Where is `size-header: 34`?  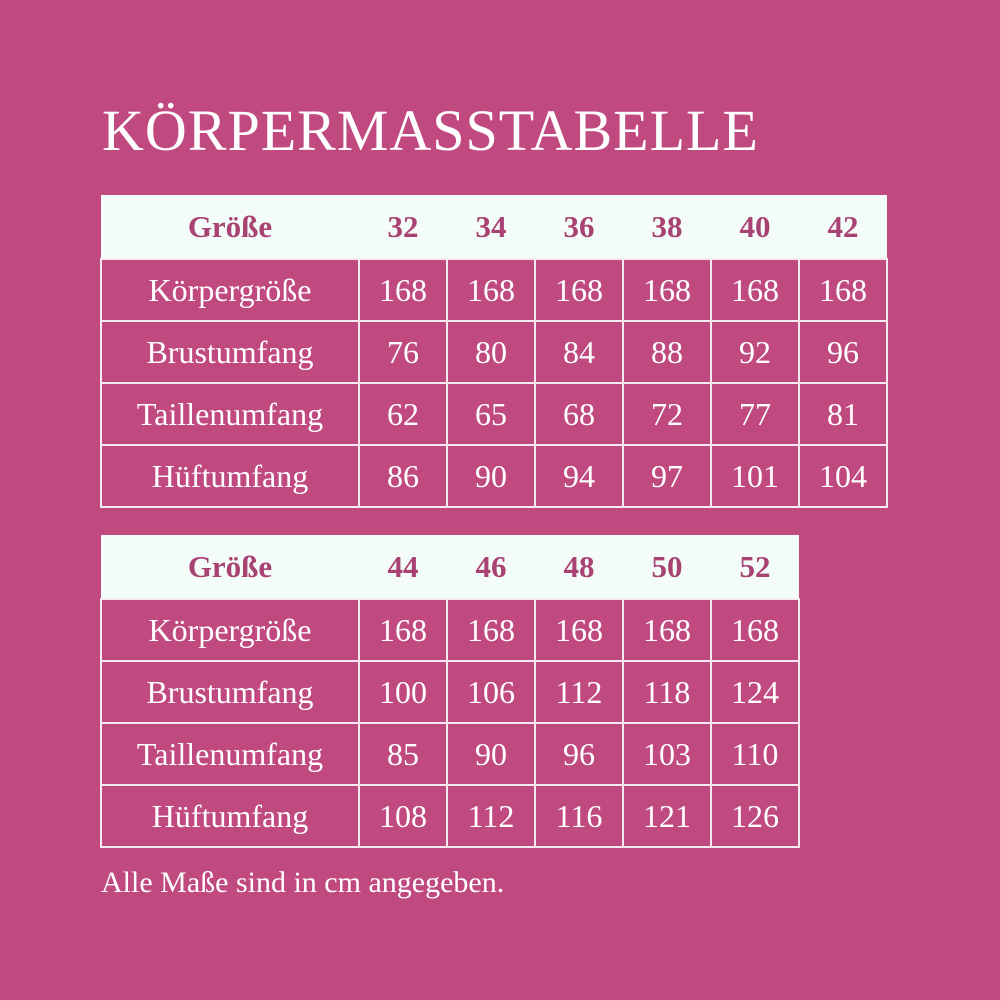
size-header: 34 is located at coordinates (491, 227).